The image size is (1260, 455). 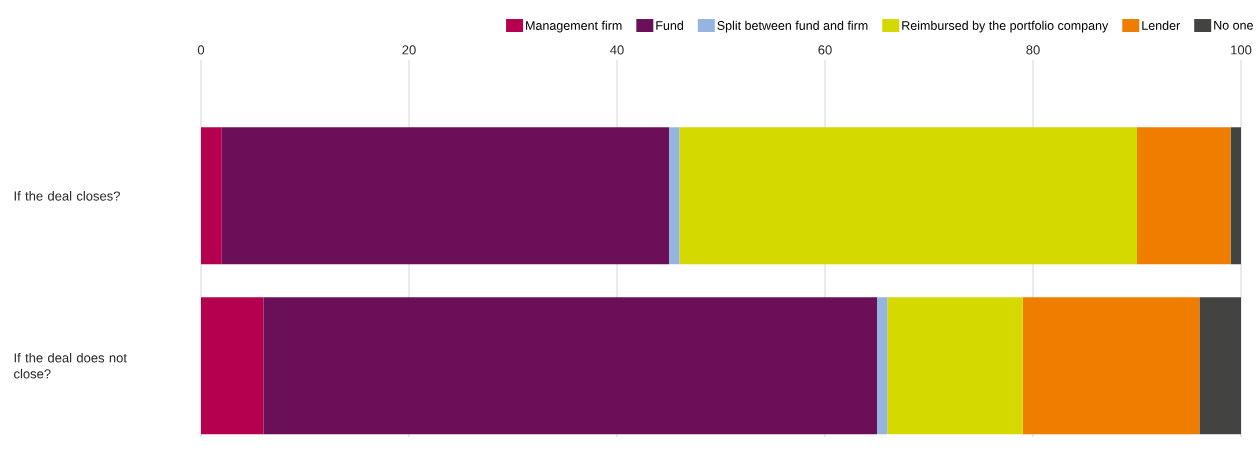 What do you see at coordinates (1161, 25) in the screenshot?
I see `legend-label: Lender` at bounding box center [1161, 25].